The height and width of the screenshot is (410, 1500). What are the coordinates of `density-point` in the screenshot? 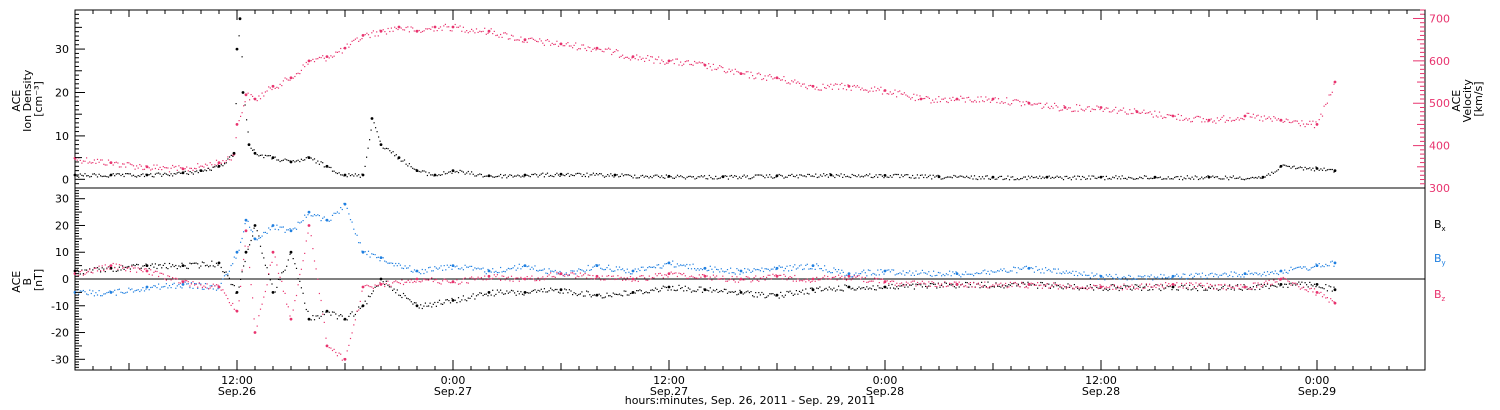 It's located at (249, 145).